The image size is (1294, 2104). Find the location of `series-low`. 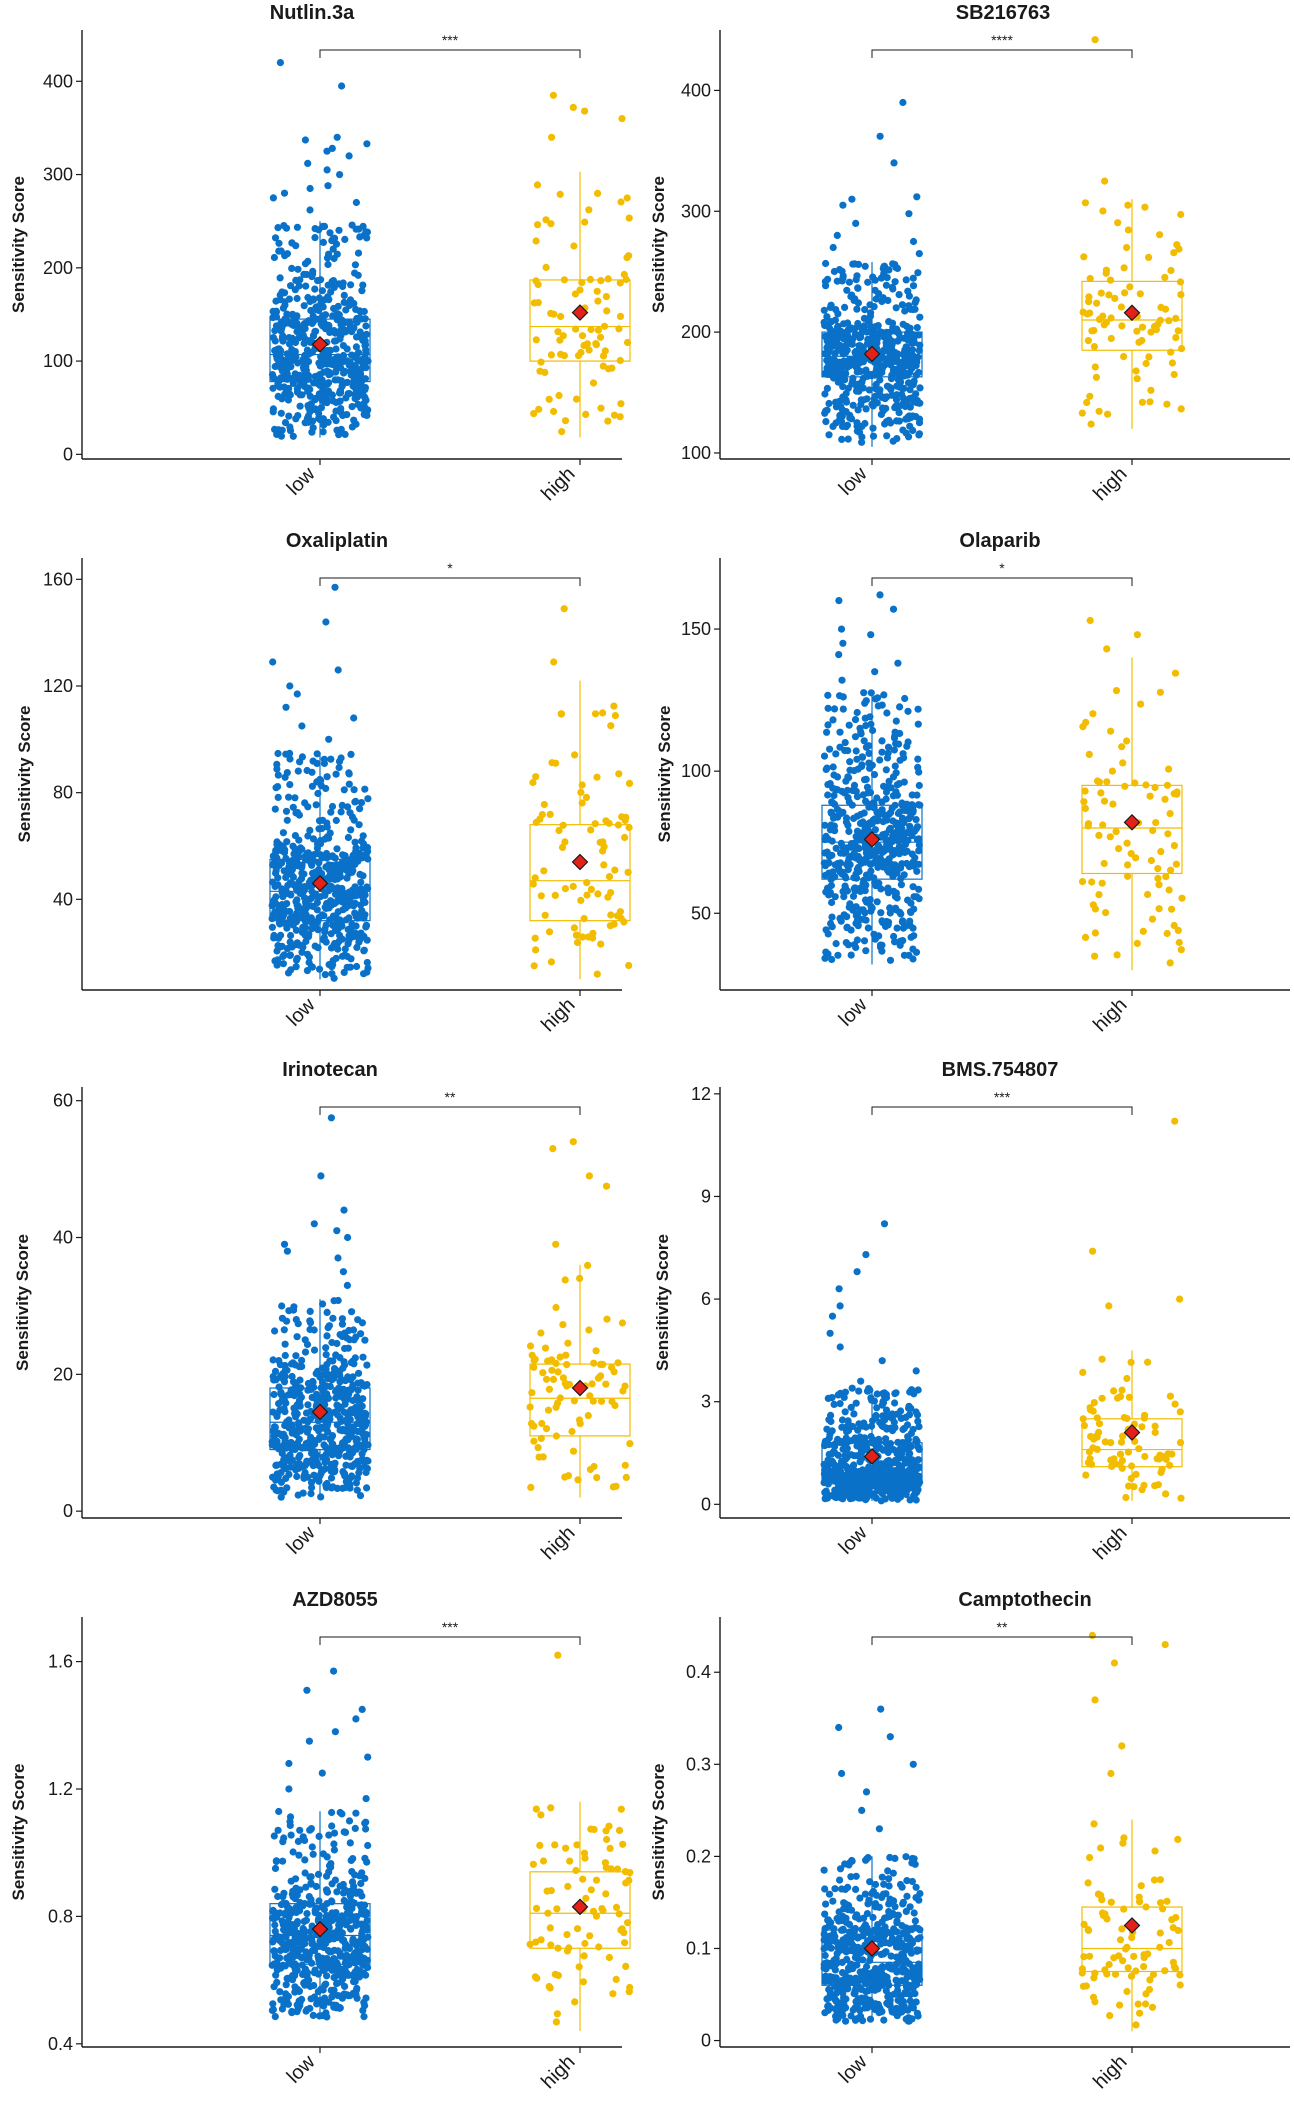

series-low is located at coordinates (872, 778).